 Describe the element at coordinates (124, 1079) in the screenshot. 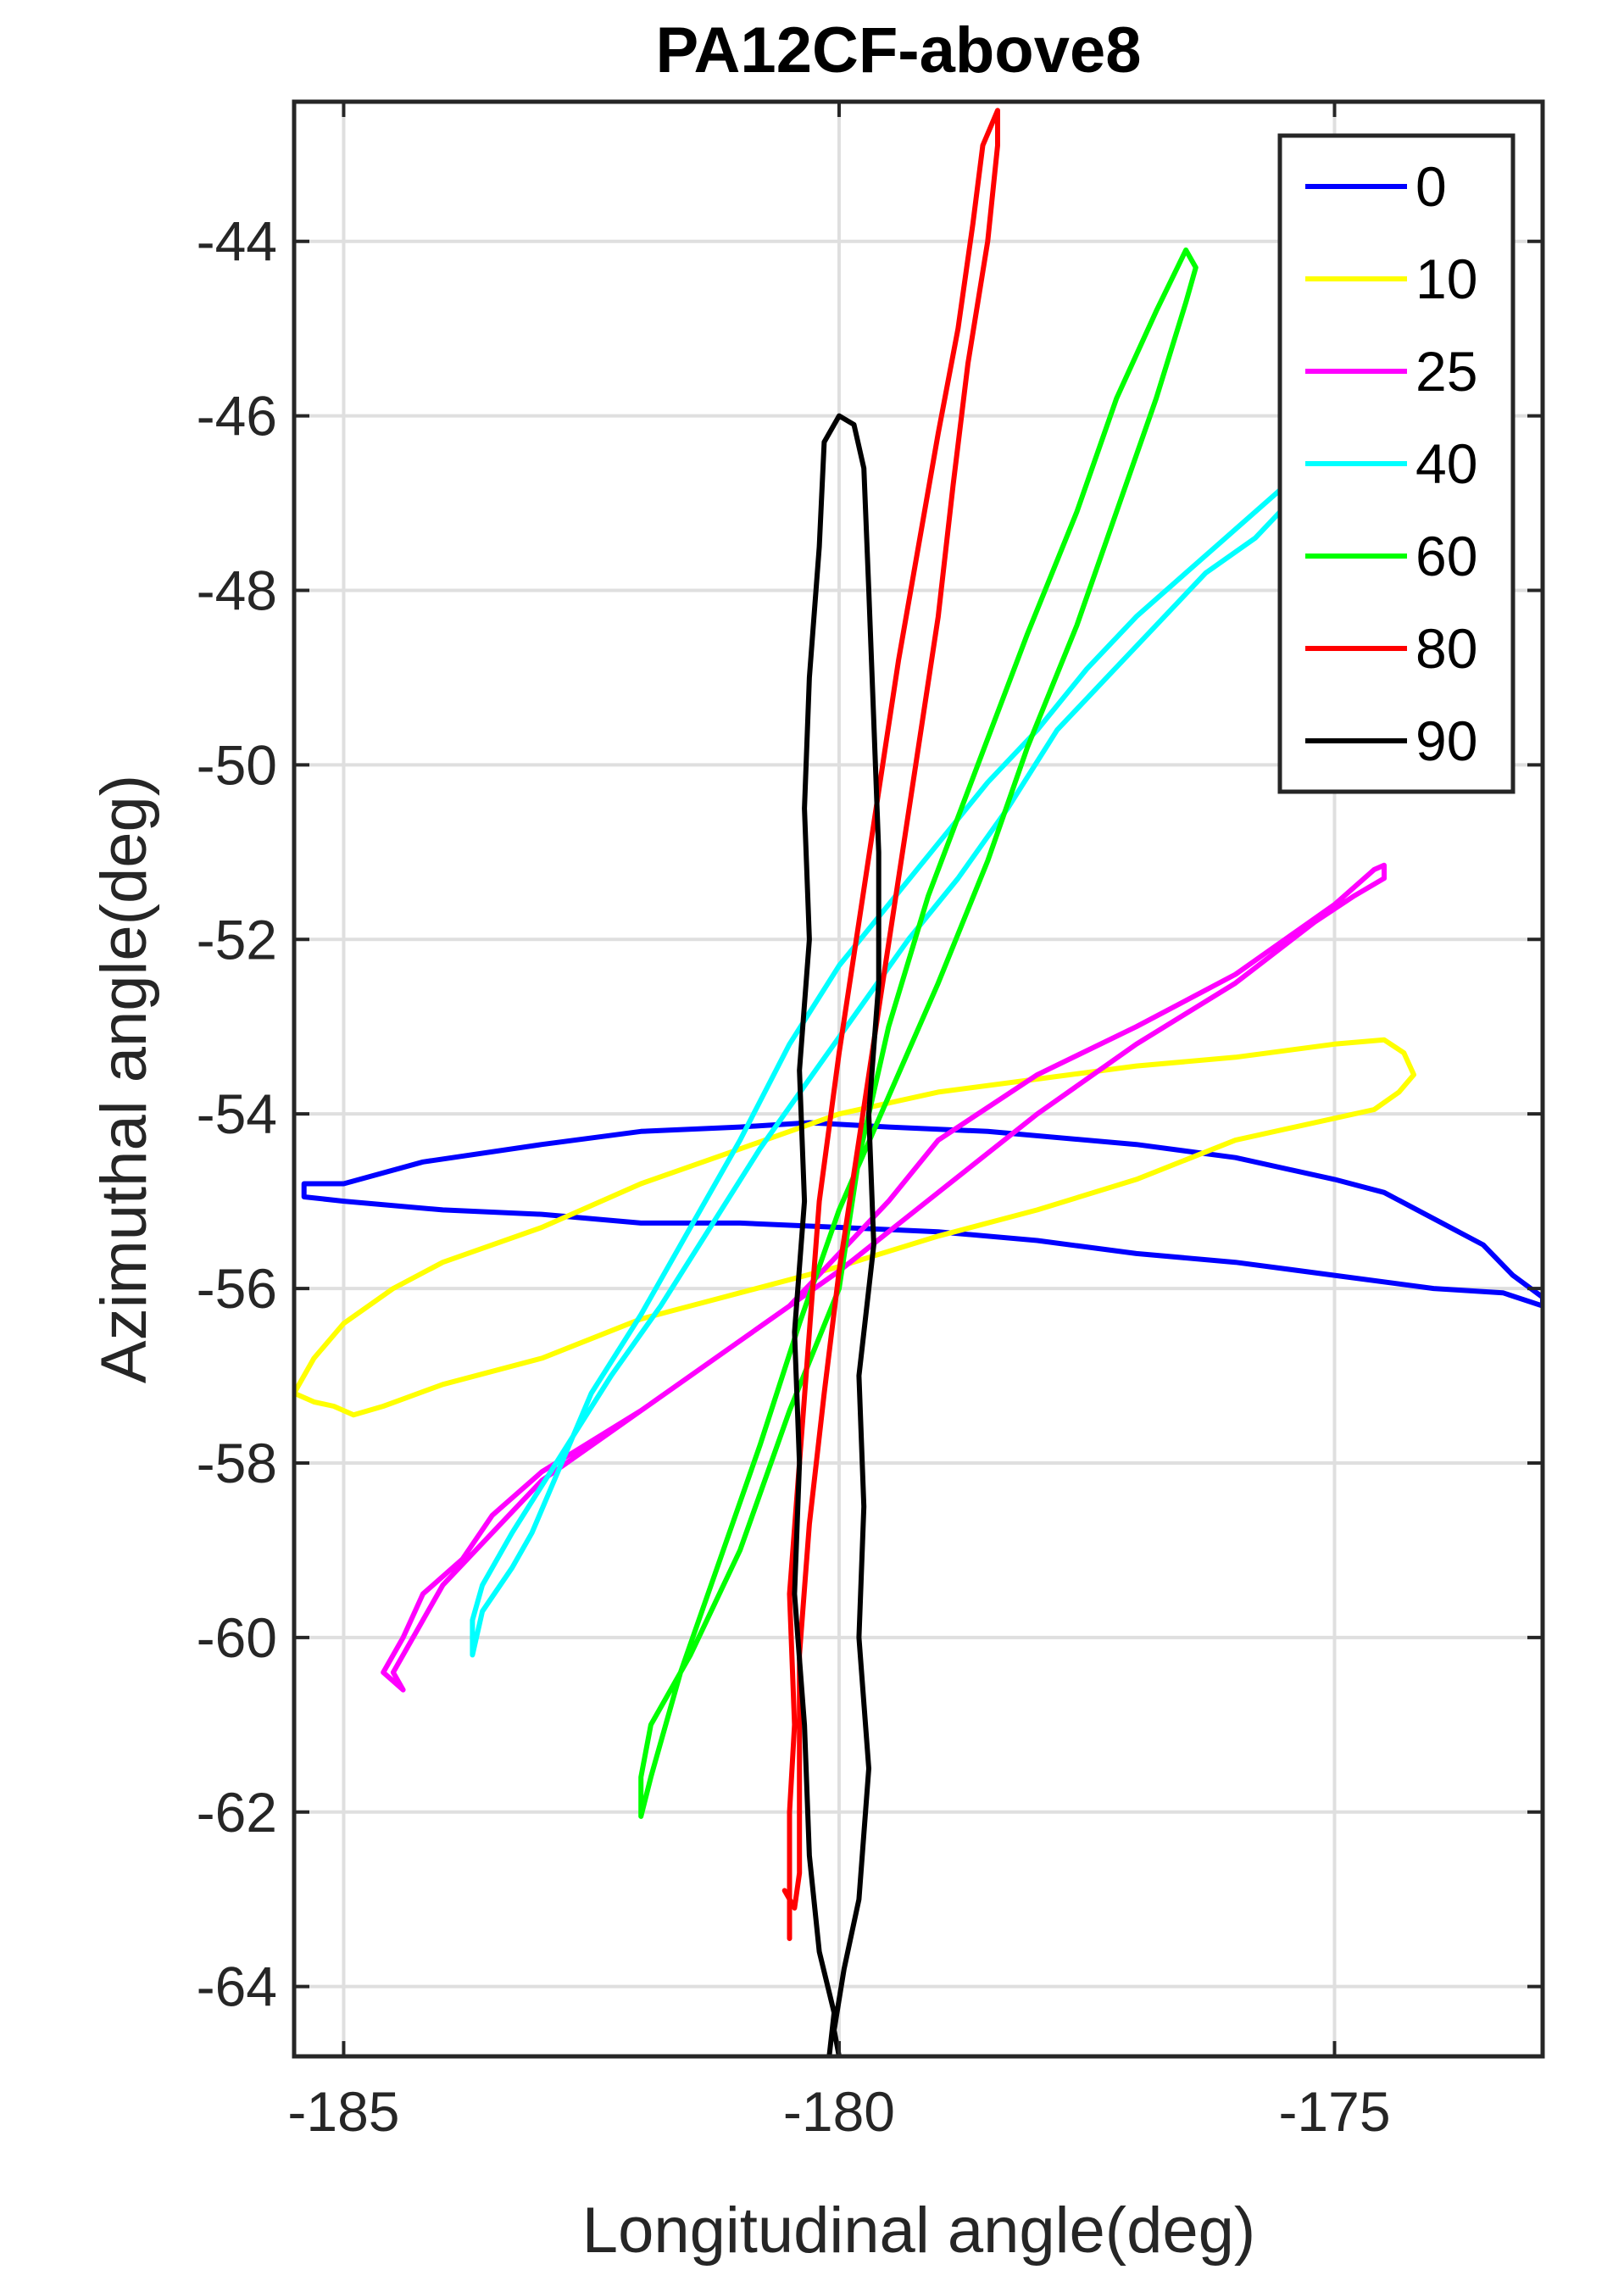

I see `y-axis-title: Azimuthal angle(deg)` at that location.